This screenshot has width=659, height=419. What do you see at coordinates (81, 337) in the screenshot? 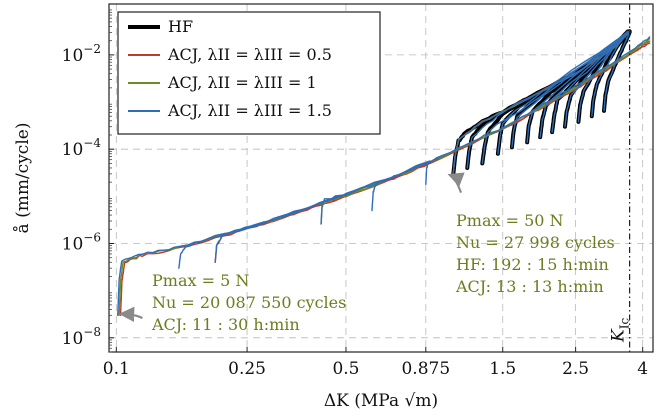
I see `y-tick-label: 10⁻⁸` at bounding box center [81, 337].